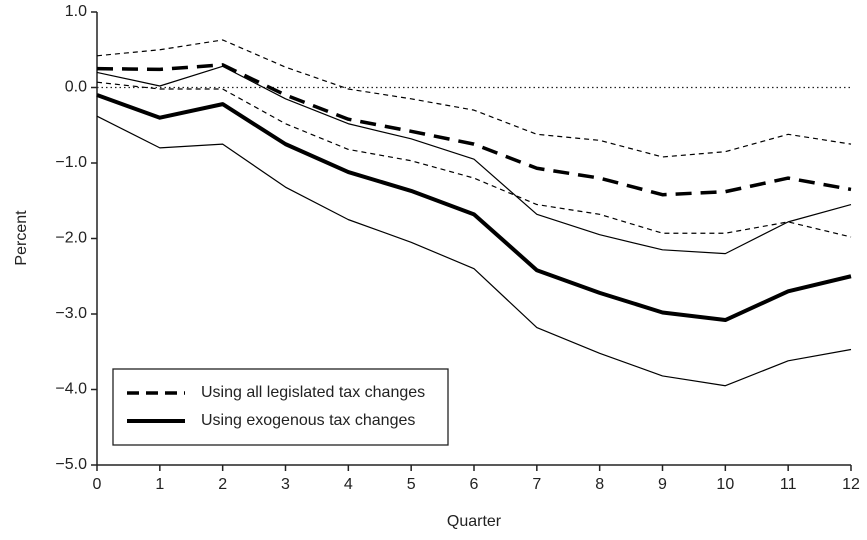 The width and height of the screenshot is (867, 540). What do you see at coordinates (71, 389) in the screenshot?
I see `y-tick-label: −4.0` at bounding box center [71, 389].